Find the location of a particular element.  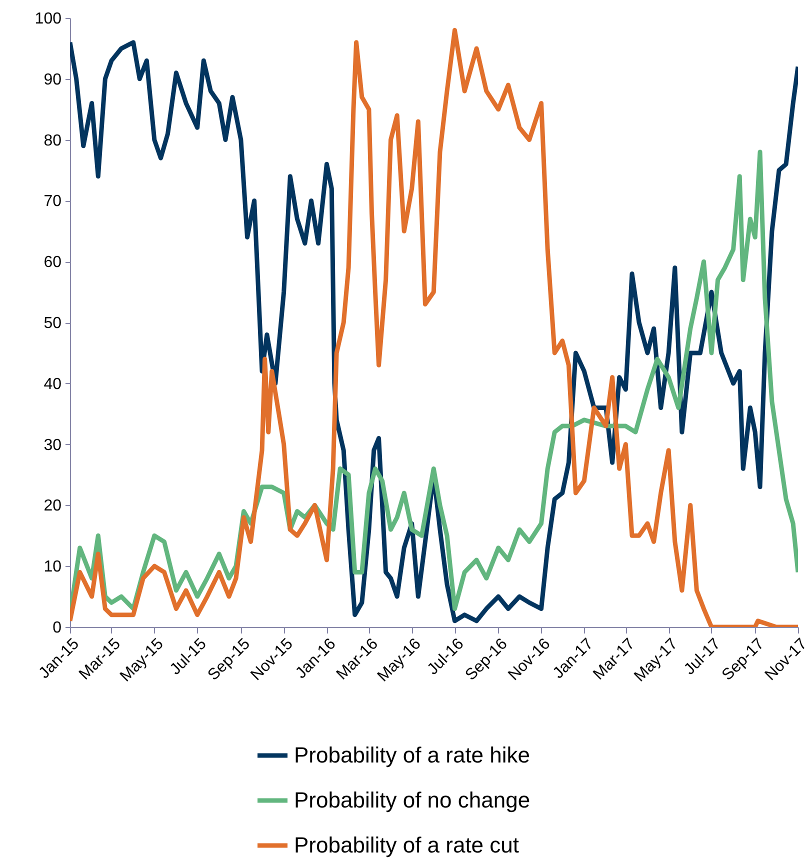

legend-label: Probability of no change is located at coordinates (412, 800).